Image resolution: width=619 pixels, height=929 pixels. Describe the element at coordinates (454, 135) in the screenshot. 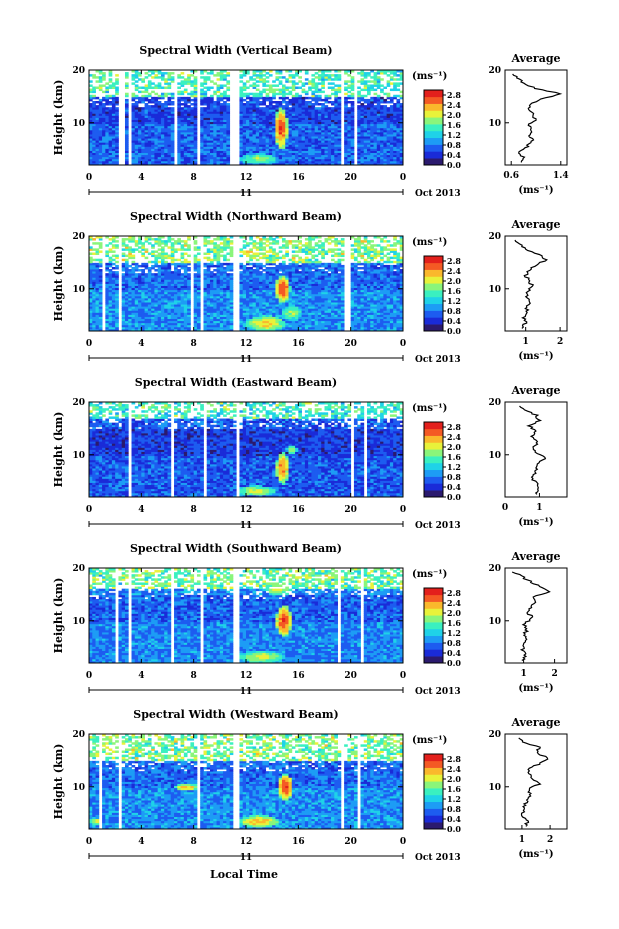

I see `colorbar-tick-label: 1.2` at that location.